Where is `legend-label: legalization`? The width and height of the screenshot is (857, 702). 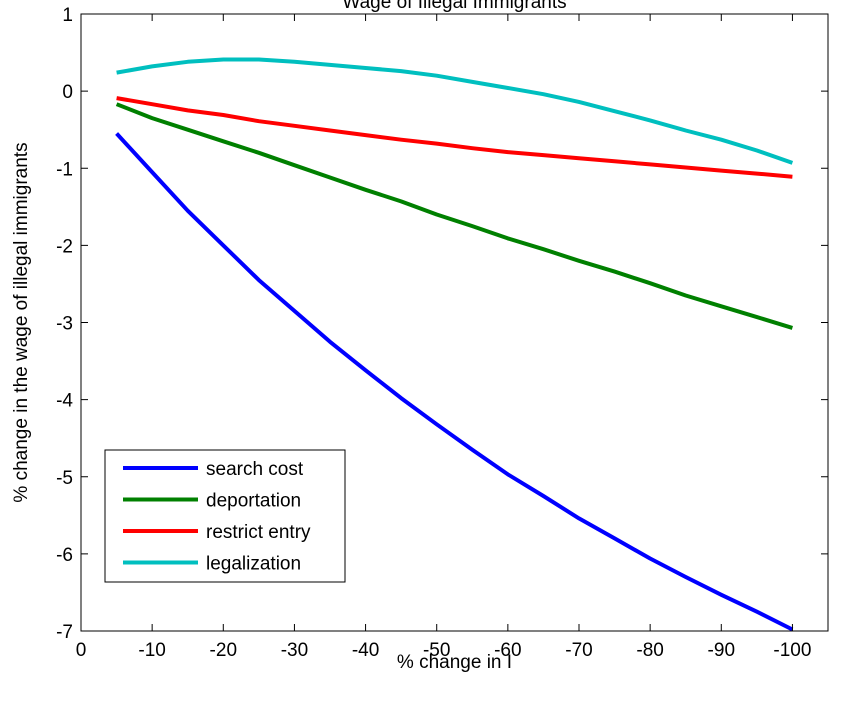
legend-label: legalization is located at coordinates (253, 564).